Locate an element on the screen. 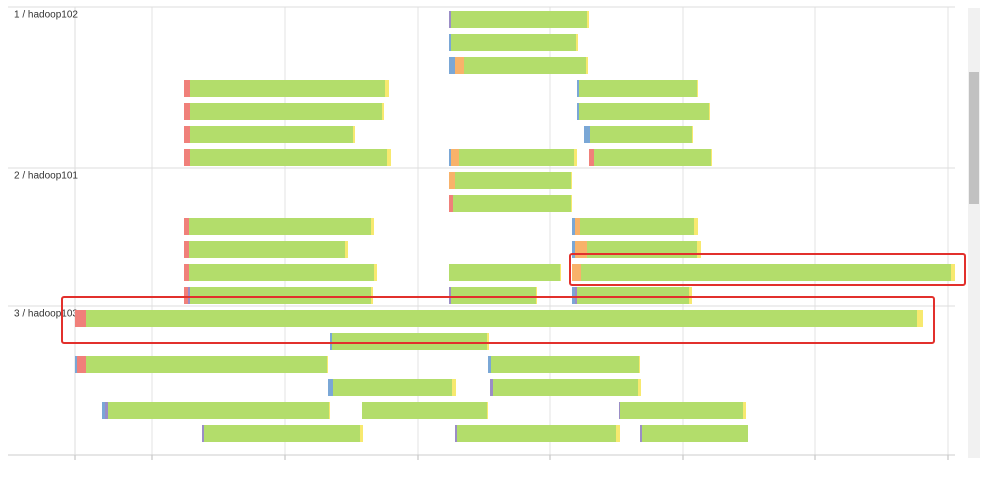 The height and width of the screenshot is (477, 1000). group-label: 3 / hadoop103 is located at coordinates (46, 314).